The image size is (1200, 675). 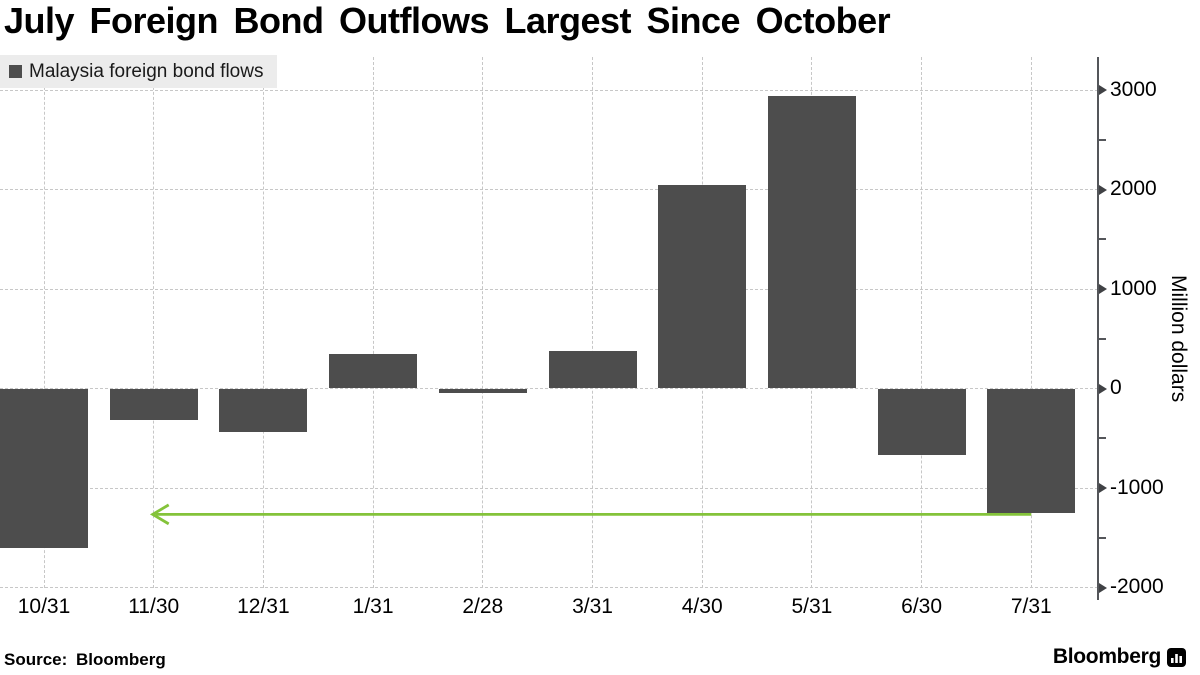 I want to click on x-axis-tick-label: 12/31, so click(x=263, y=606).